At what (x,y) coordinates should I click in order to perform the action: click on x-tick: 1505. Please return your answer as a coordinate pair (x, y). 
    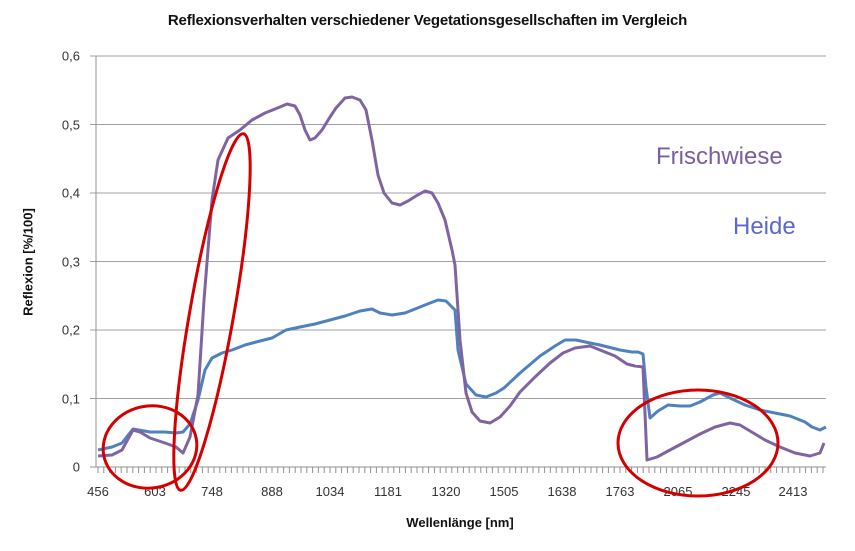
    Looking at the image, I should click on (504, 491).